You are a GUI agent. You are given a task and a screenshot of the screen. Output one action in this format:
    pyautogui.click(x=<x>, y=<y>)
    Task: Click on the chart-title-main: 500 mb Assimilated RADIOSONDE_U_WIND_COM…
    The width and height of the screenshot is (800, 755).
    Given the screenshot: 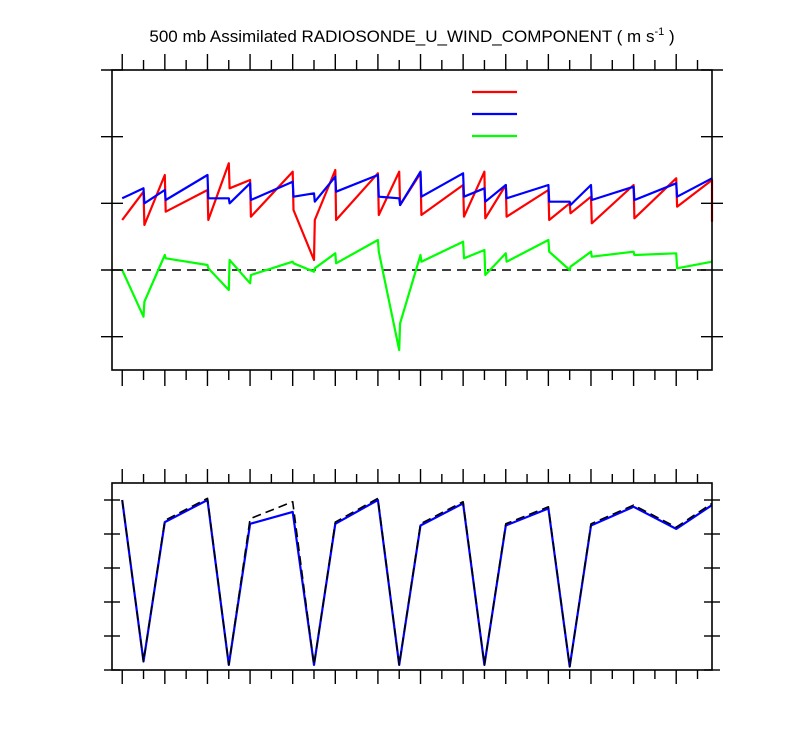 What is the action you would take?
    pyautogui.click(x=401, y=36)
    